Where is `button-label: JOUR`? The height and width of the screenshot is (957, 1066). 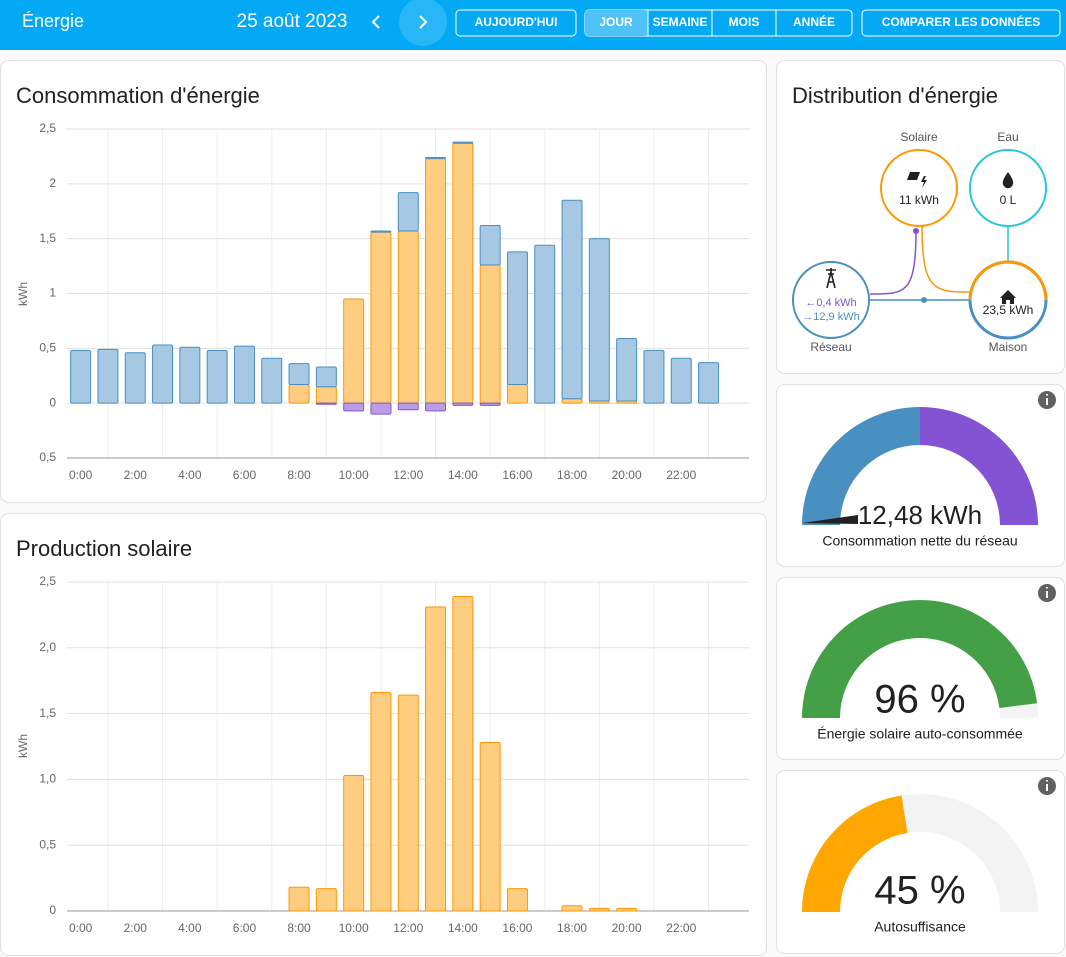 button-label: JOUR is located at coordinates (616, 22).